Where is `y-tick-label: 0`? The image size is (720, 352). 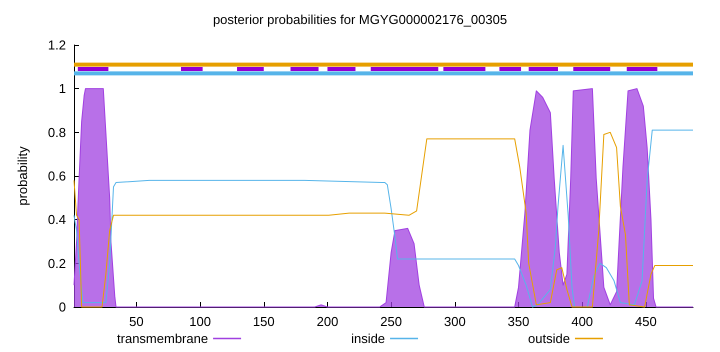 y-tick-label: 0 is located at coordinates (62, 307).